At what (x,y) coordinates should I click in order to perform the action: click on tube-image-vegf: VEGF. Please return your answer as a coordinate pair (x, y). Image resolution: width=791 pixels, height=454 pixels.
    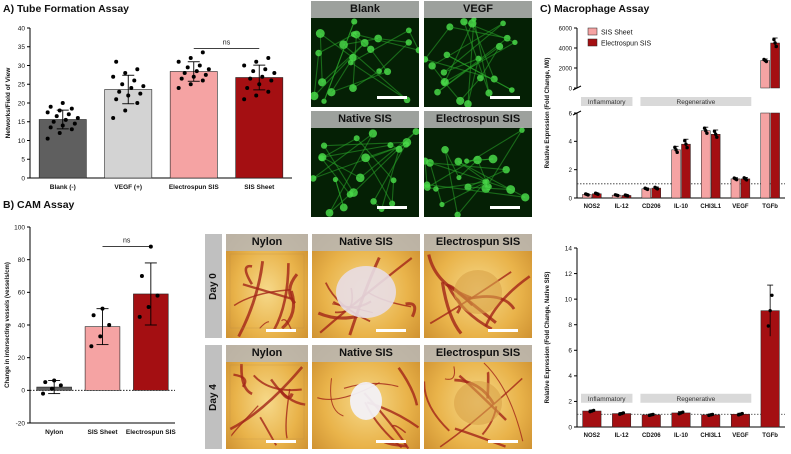
    Looking at the image, I should click on (478, 54).